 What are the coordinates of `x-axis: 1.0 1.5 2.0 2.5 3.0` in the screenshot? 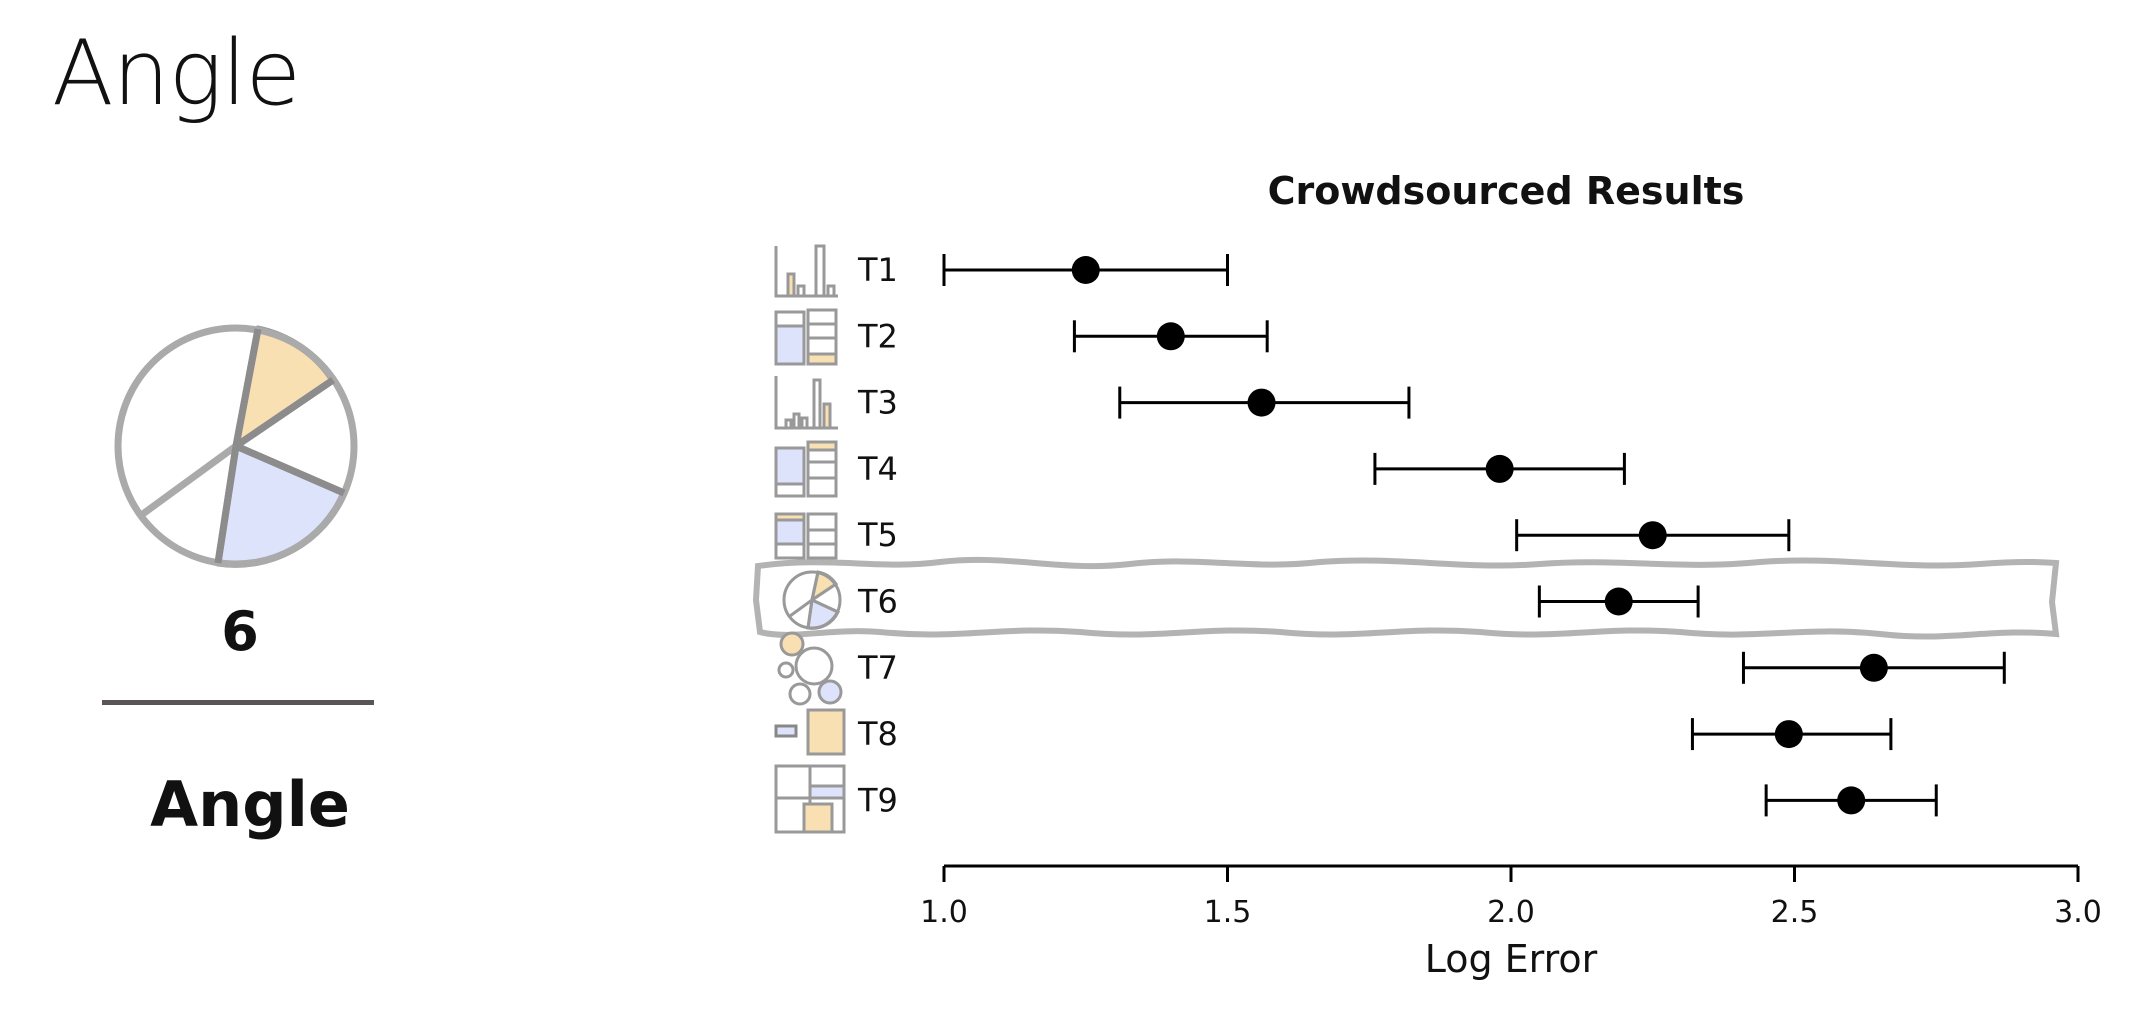 It's located at (1511, 897).